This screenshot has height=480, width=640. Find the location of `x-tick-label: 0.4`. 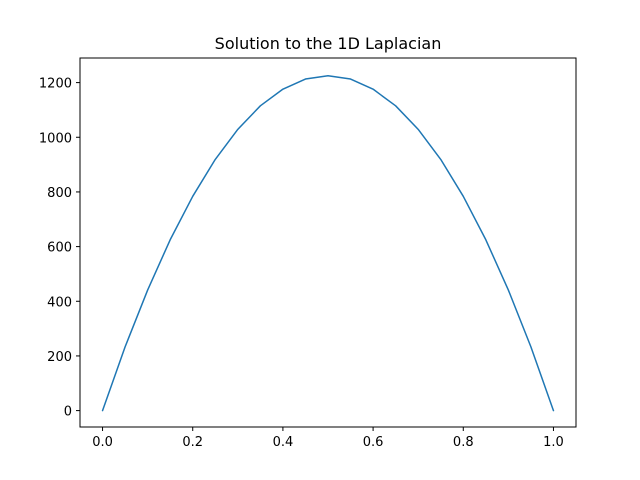

x-tick-label: 0.4 is located at coordinates (283, 442).